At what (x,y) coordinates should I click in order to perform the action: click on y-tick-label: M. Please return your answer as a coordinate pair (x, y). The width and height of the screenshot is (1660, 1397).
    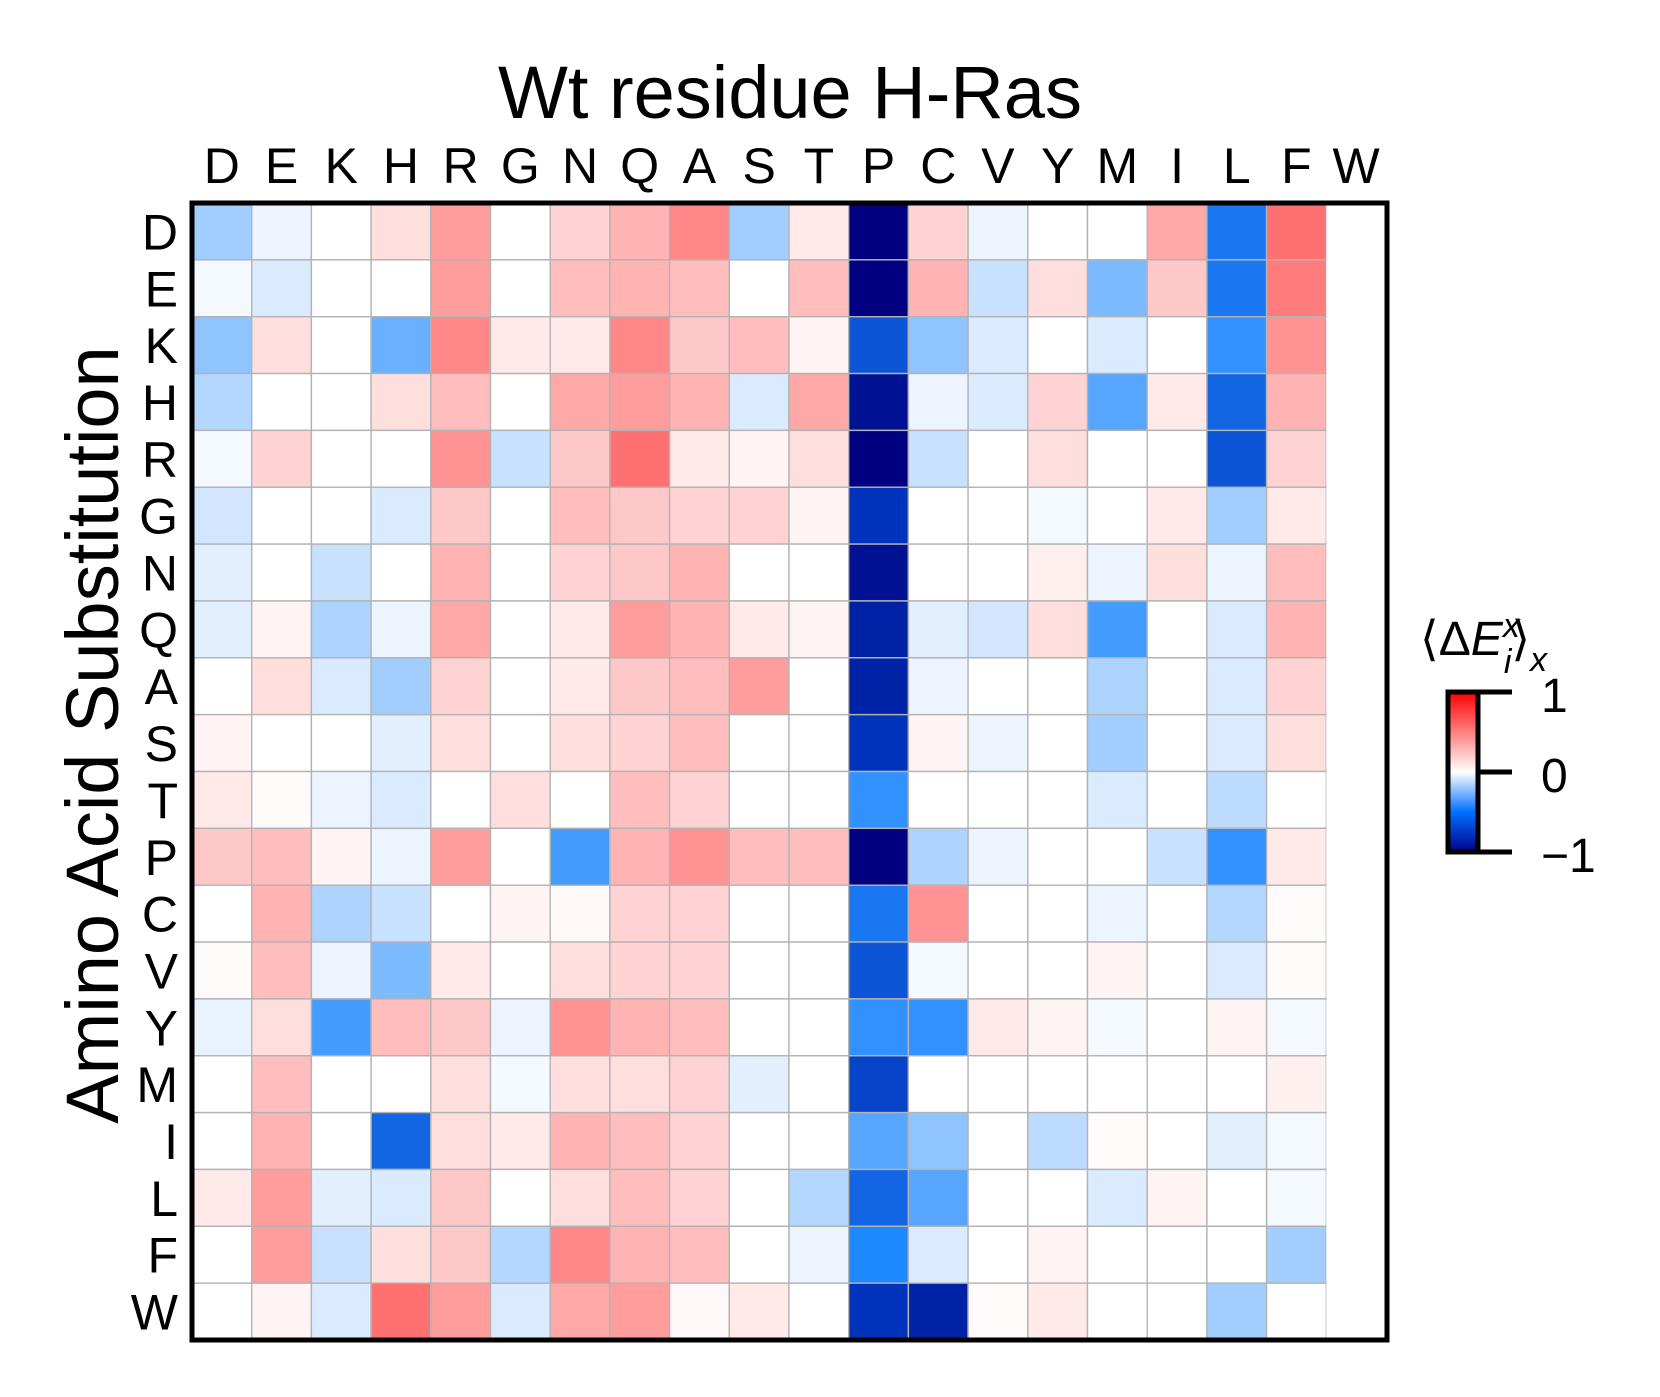
    Looking at the image, I should click on (157, 1085).